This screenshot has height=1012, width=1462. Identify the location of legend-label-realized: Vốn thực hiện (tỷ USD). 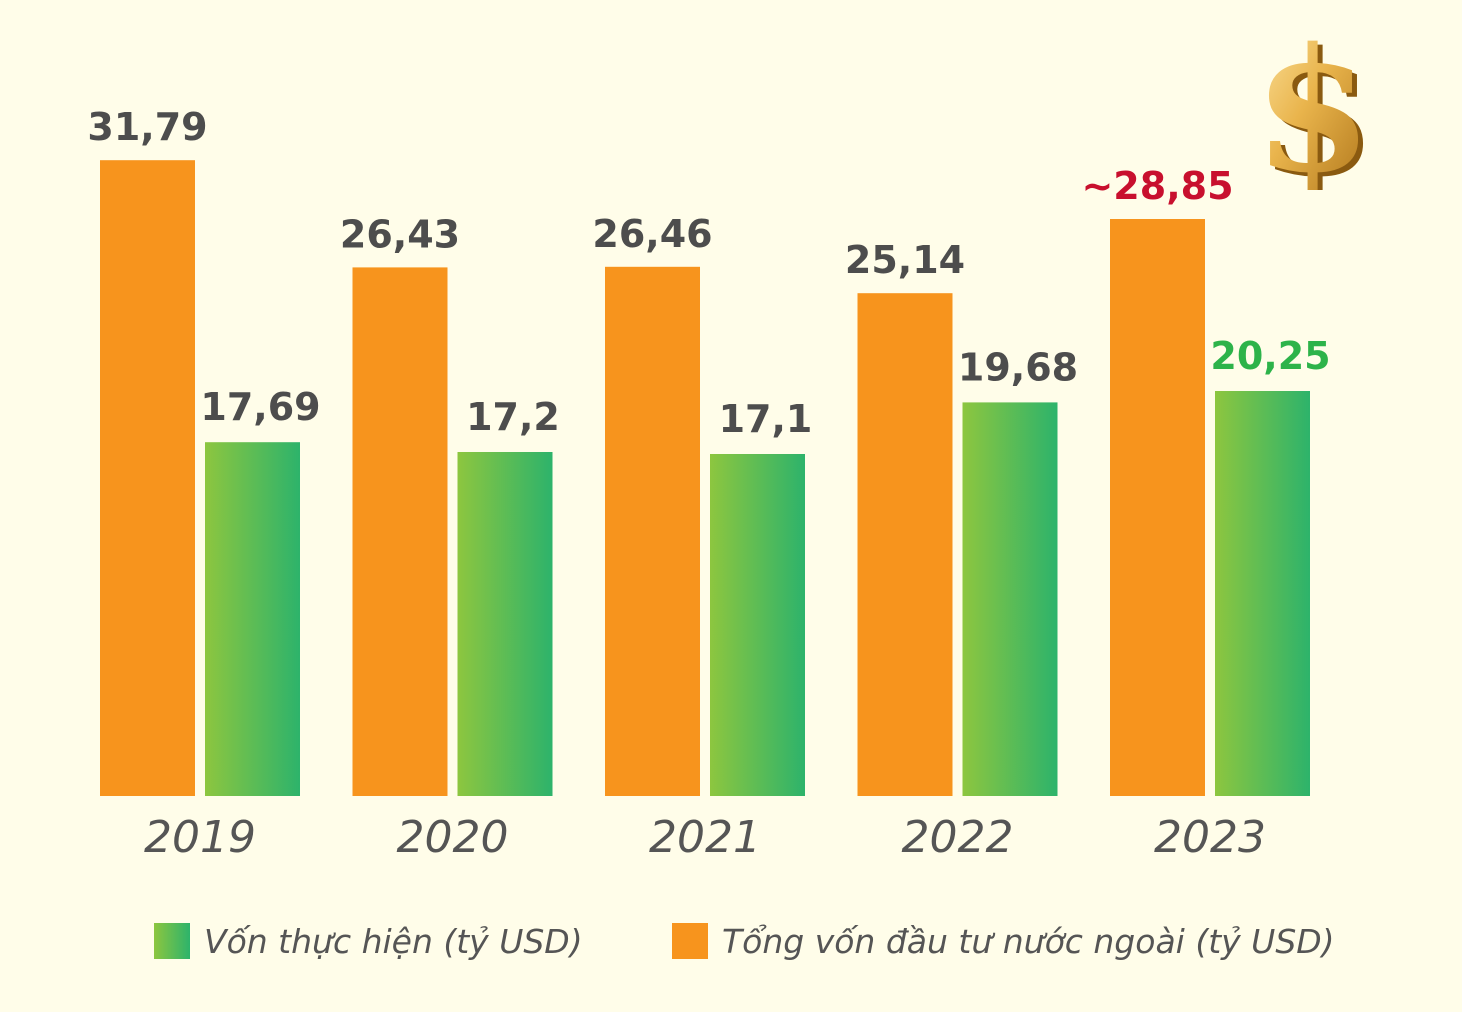
(393, 941).